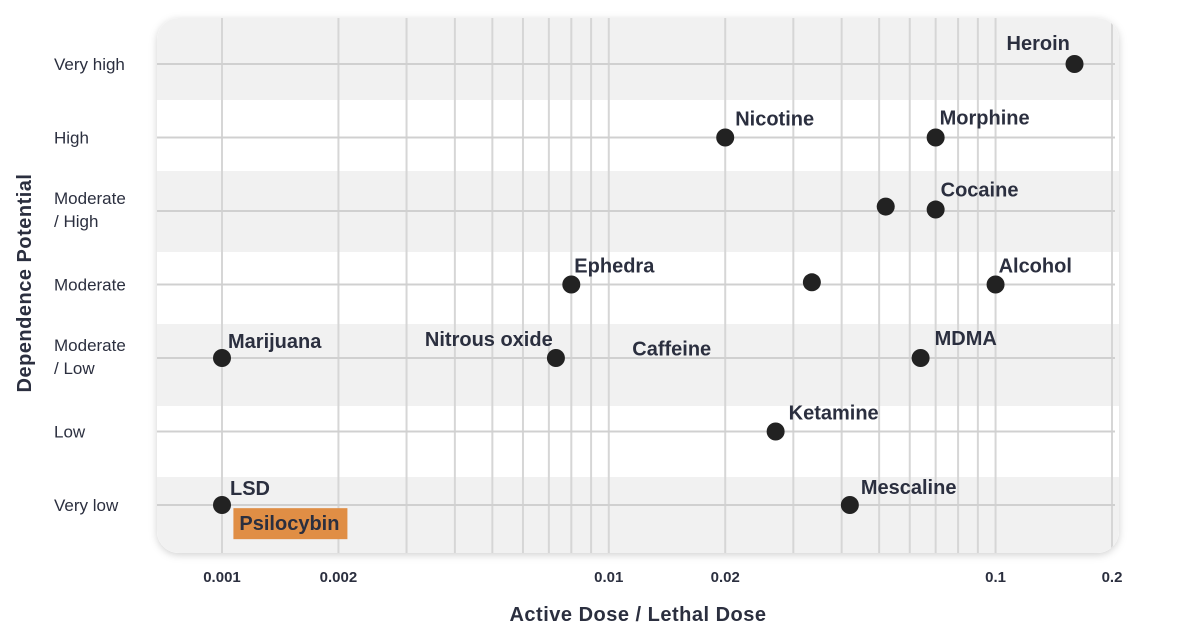 This screenshot has width=1200, height=641. What do you see at coordinates (966, 339) in the screenshot?
I see `point-label: MDMA` at bounding box center [966, 339].